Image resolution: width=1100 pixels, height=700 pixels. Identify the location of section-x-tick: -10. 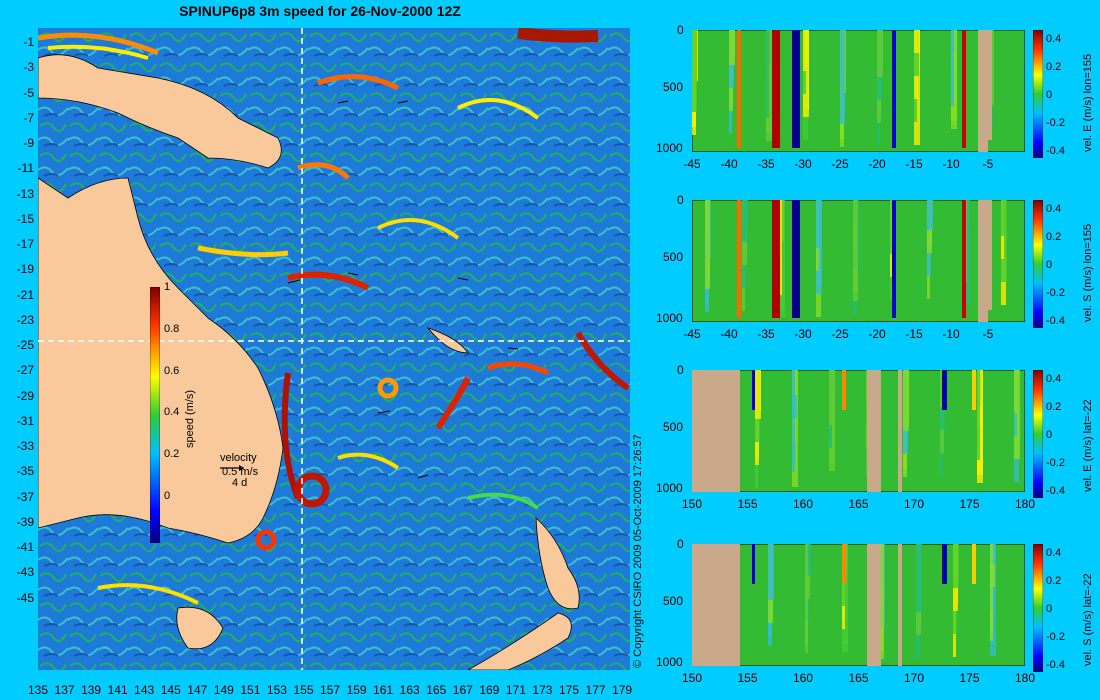
(951, 164).